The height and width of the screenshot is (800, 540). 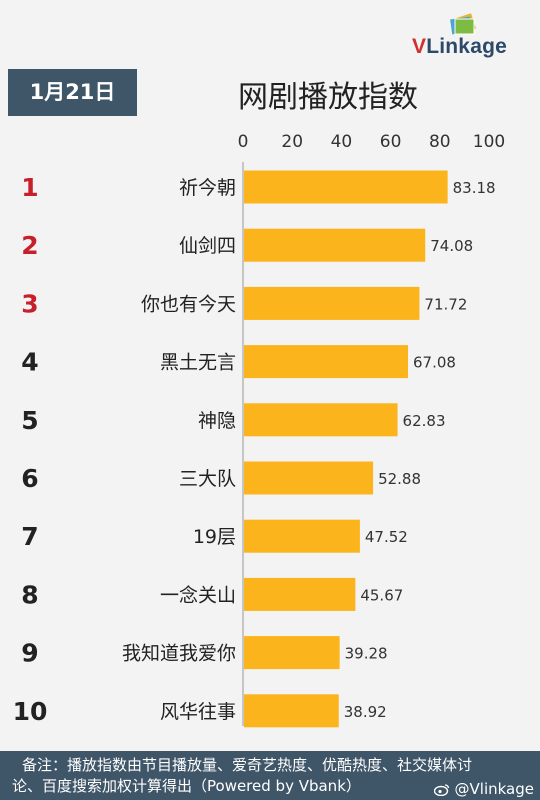 I want to click on category-label: 风华往事, so click(x=198, y=712).